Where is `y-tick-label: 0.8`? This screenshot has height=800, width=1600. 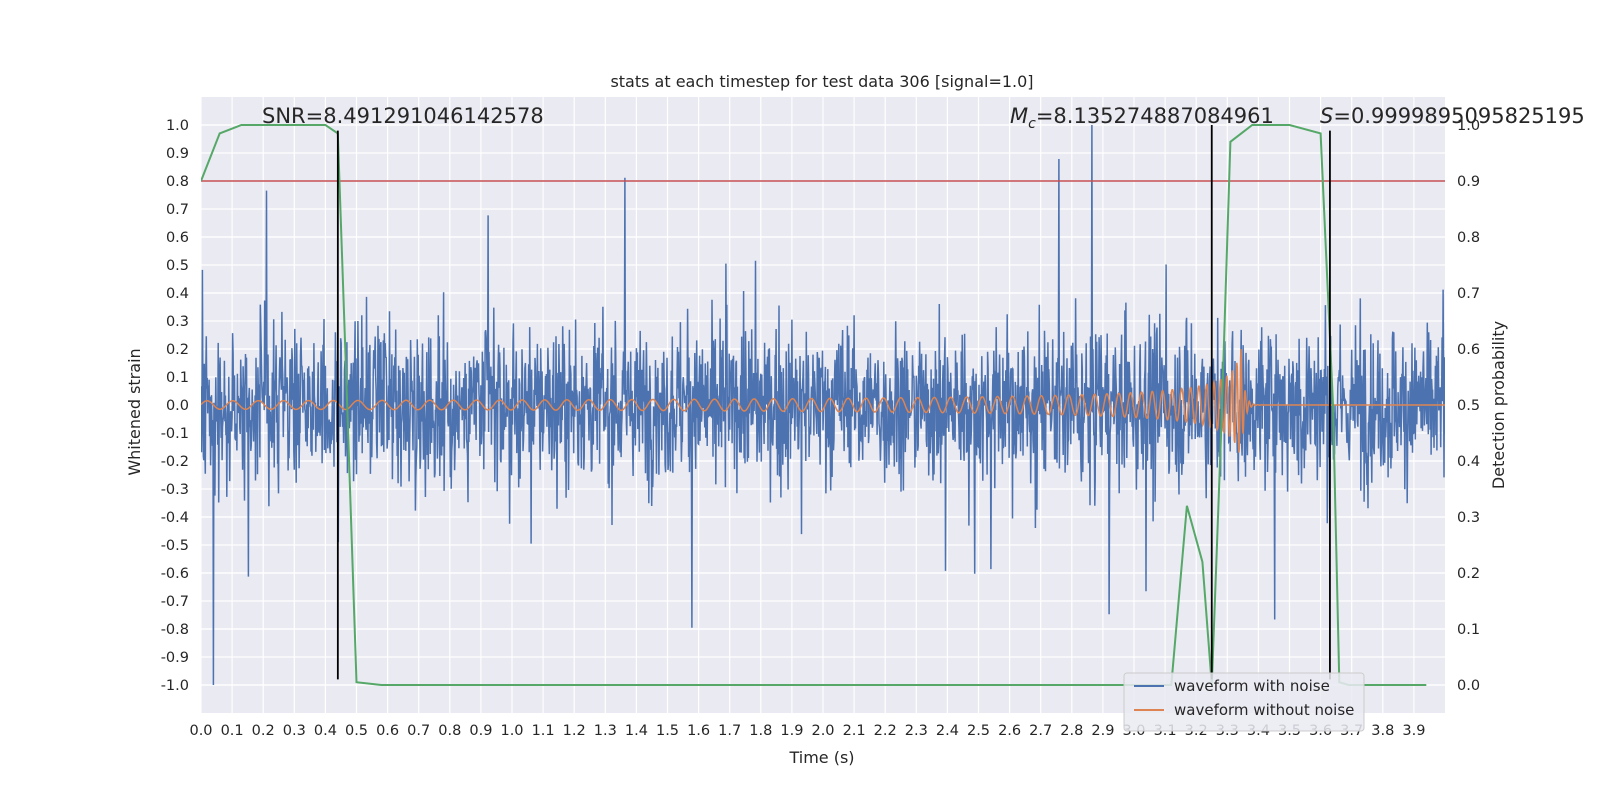
y-tick-label: 0.8 is located at coordinates (177, 182).